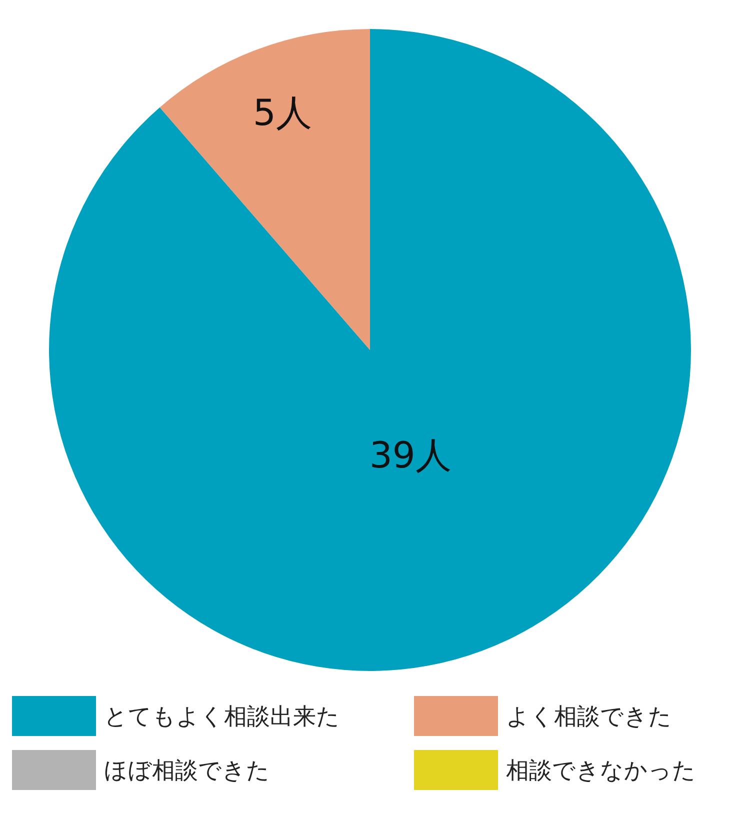  What do you see at coordinates (187, 771) in the screenshot?
I see `legend-label: ほぼ相談できた` at bounding box center [187, 771].